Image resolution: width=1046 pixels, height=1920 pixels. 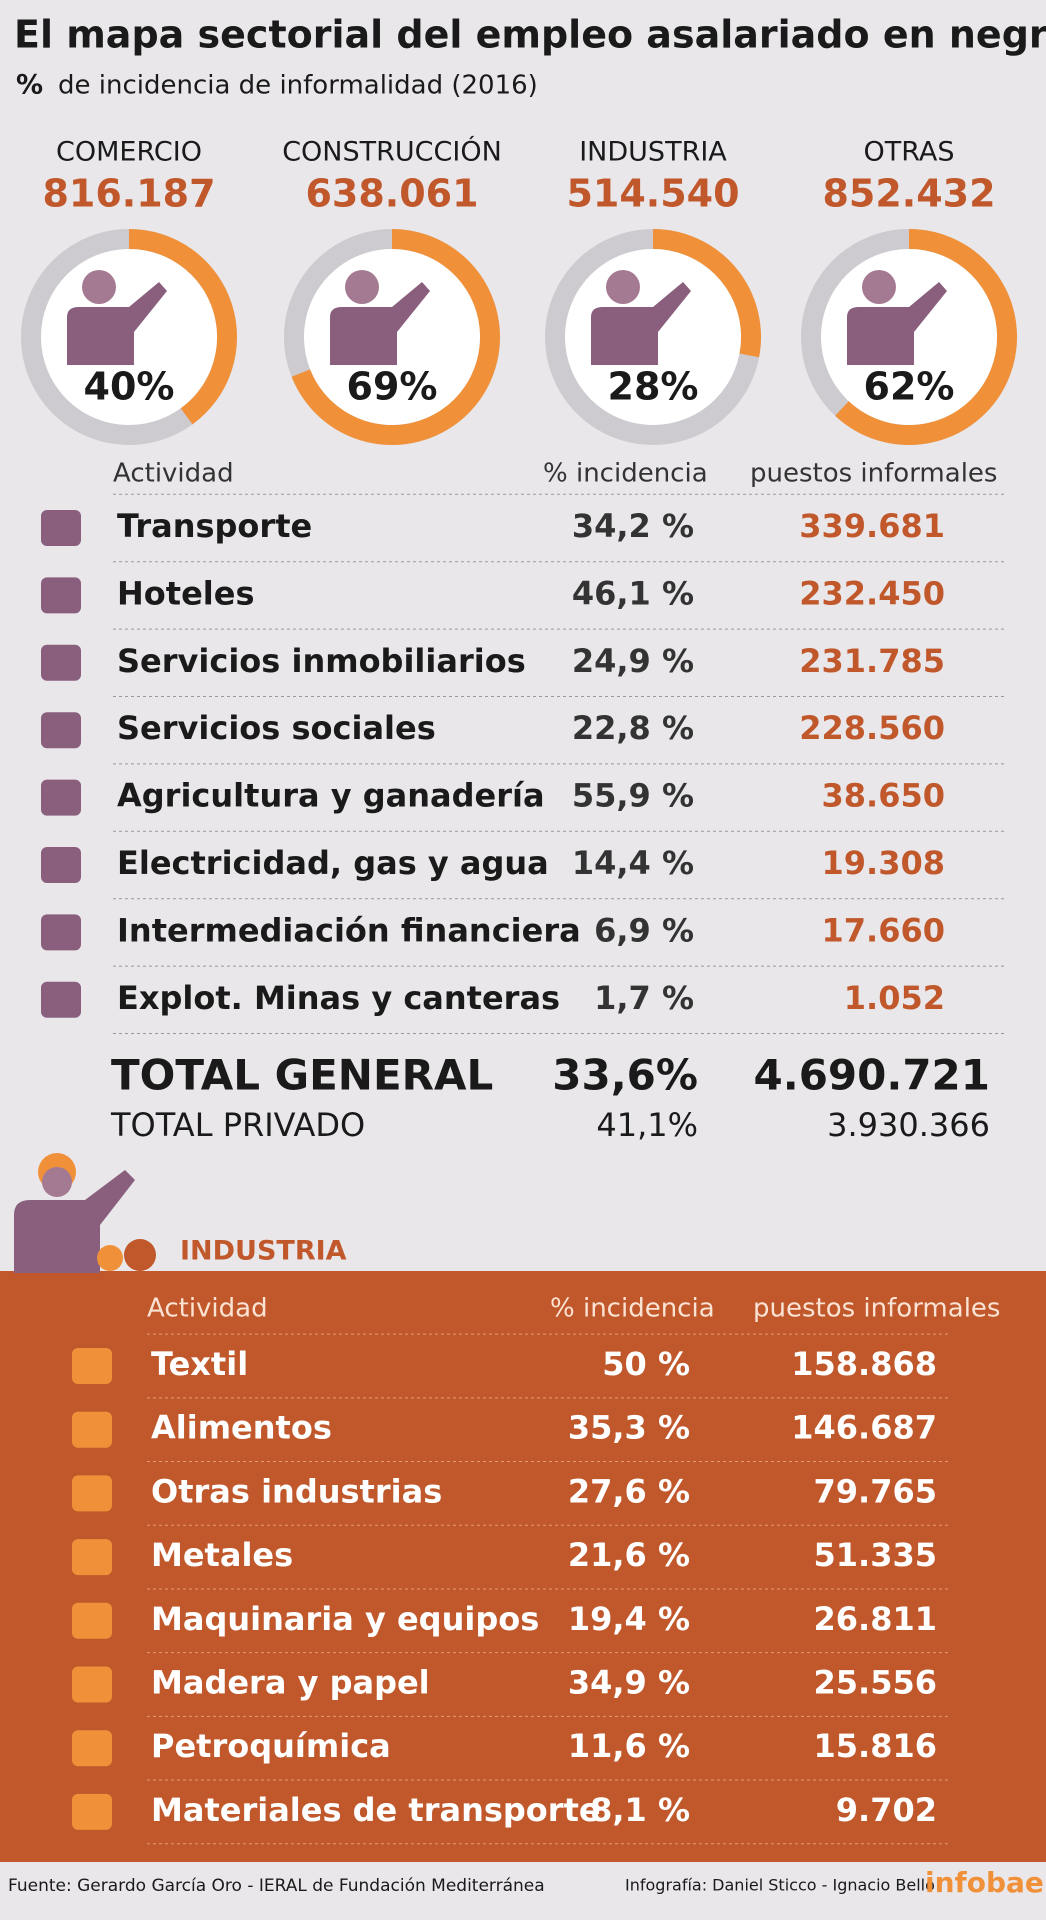 I want to click on incidence: 46,1 %, so click(x=633, y=593).